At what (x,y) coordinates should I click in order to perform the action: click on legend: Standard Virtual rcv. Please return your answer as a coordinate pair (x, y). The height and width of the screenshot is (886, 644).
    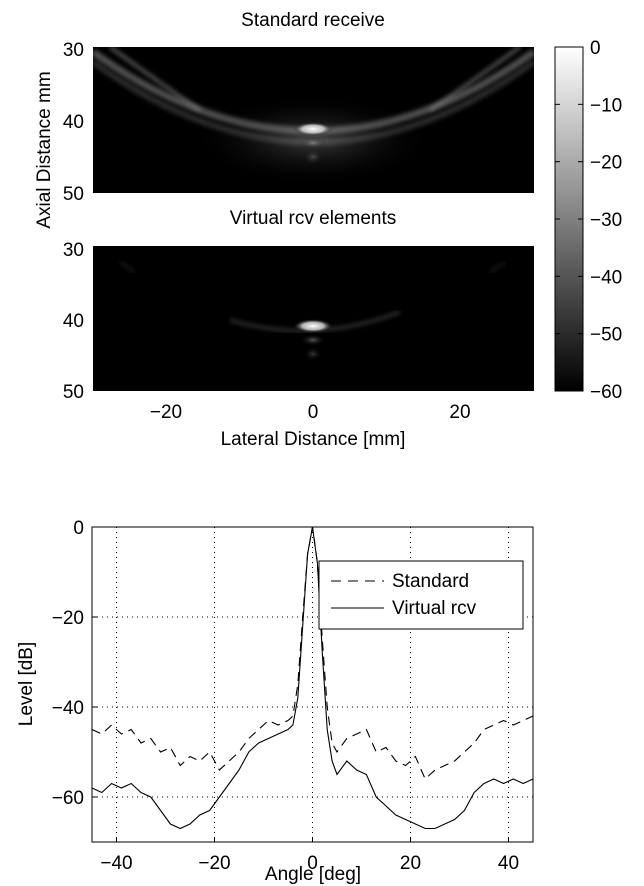
    Looking at the image, I should click on (421, 595).